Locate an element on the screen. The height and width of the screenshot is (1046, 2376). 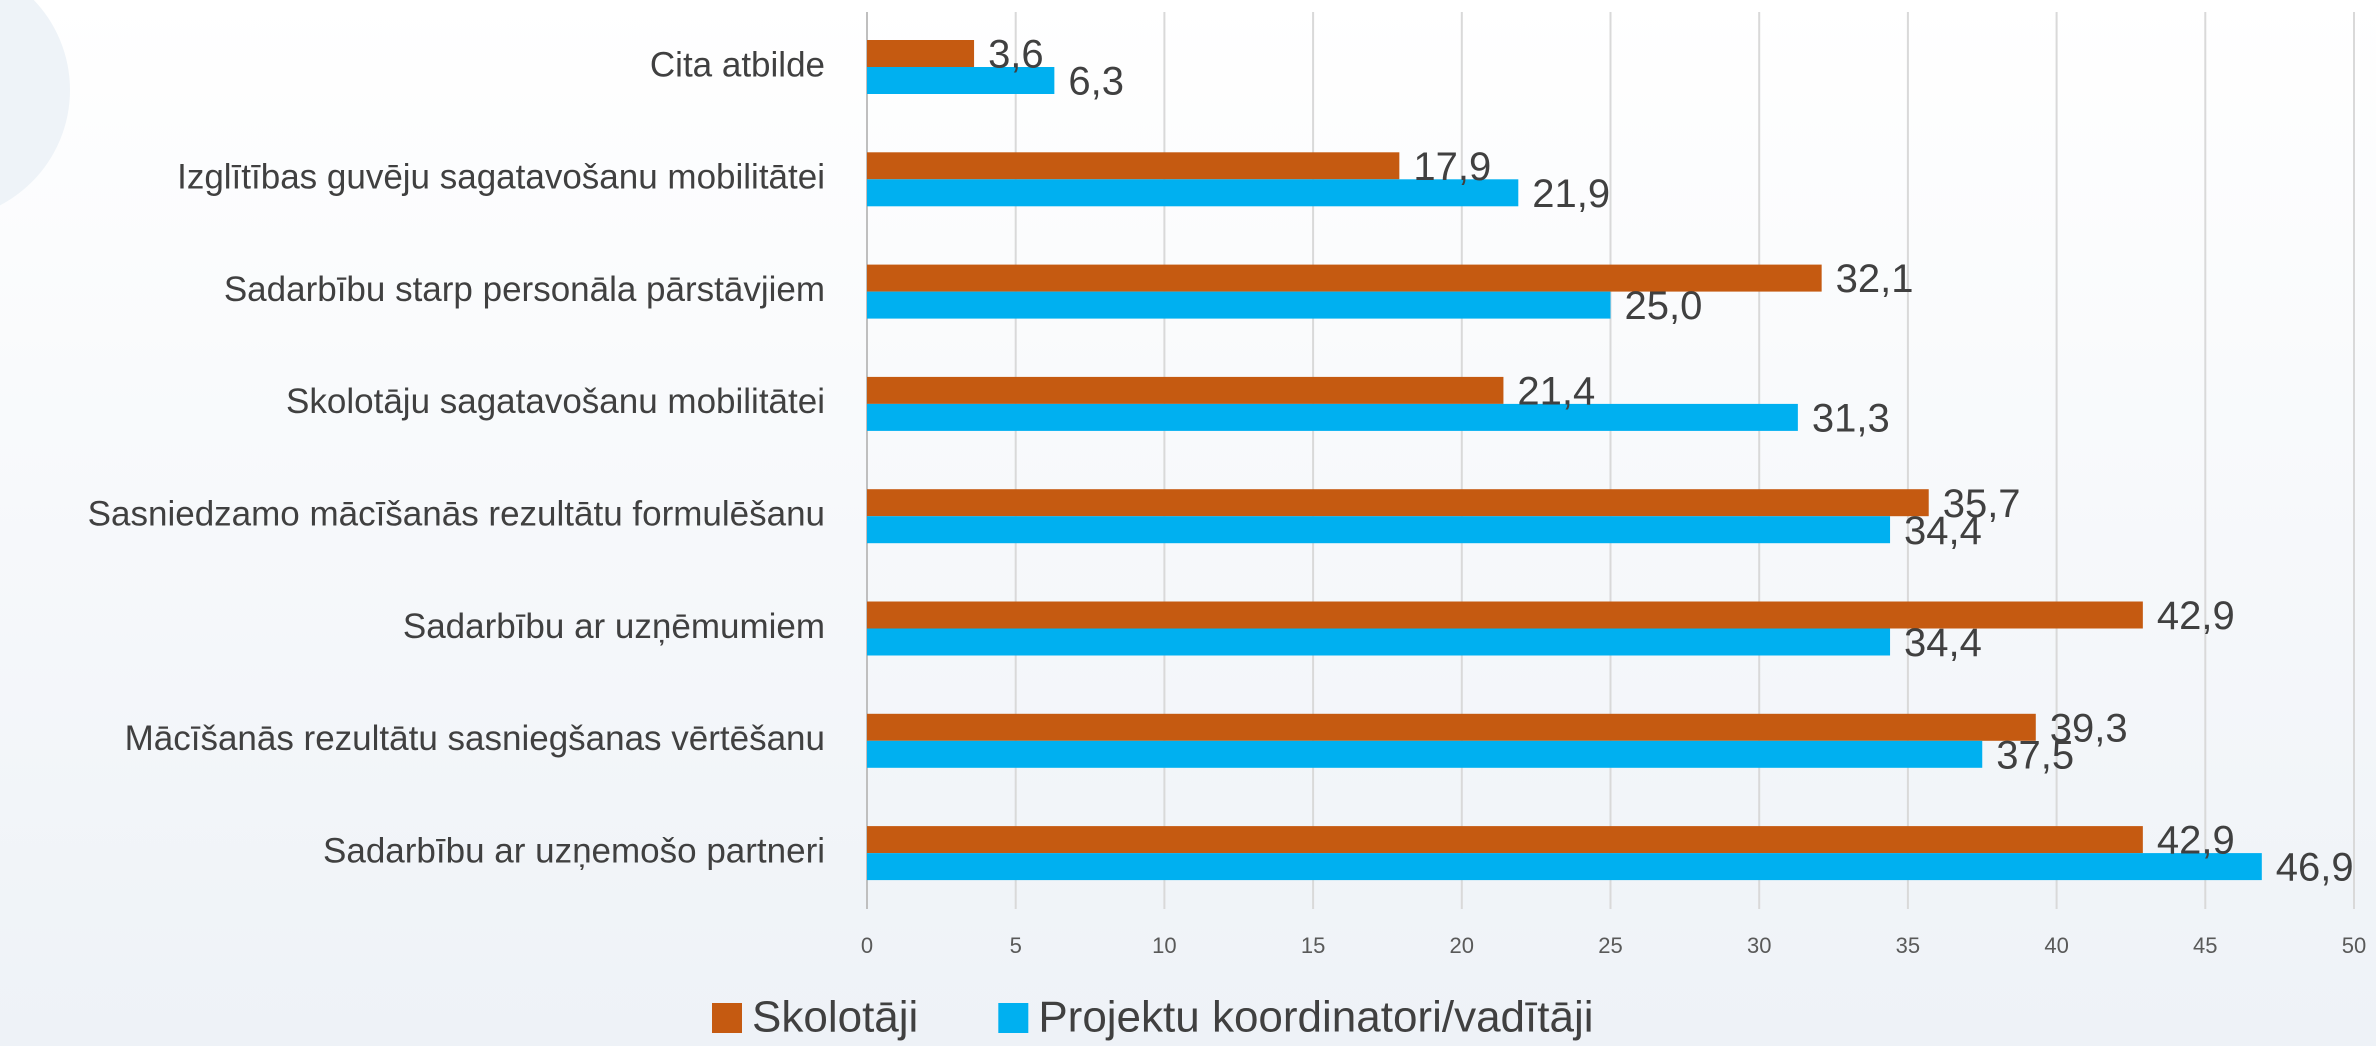
x-tick-label: 25 is located at coordinates (1610, 945).